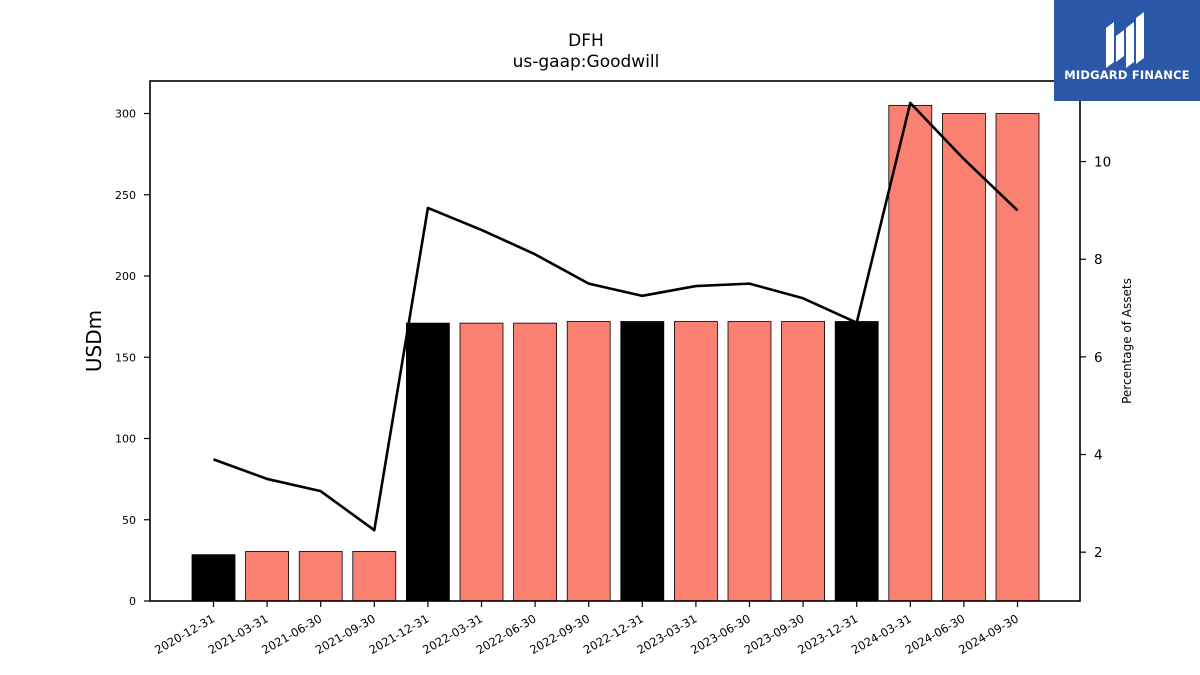 Image resolution: width=1200 pixels, height=675 pixels. Describe the element at coordinates (125, 276) in the screenshot. I see `y-tick-label: 200` at that location.